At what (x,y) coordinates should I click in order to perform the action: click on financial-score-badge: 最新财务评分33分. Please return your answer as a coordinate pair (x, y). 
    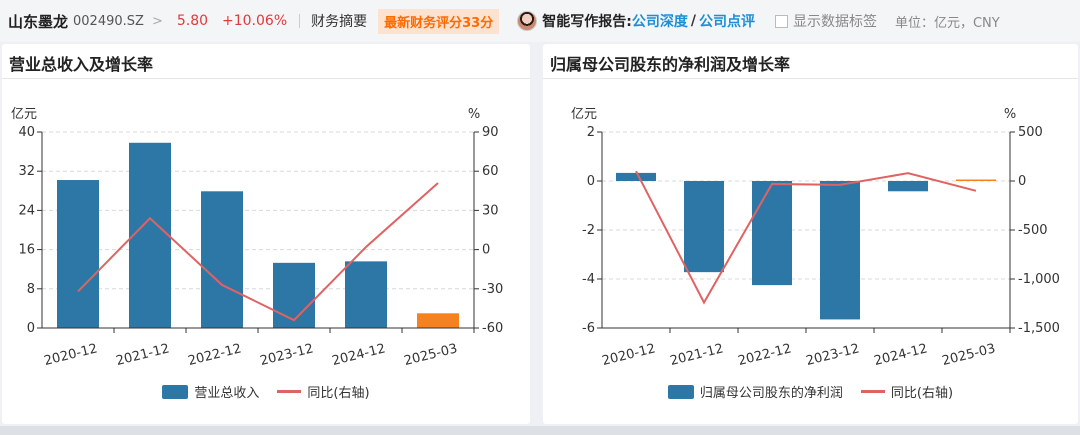
    Looking at the image, I should click on (439, 21).